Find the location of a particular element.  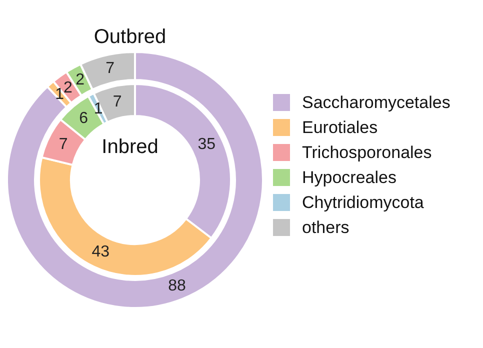

legend-label: Hypocreales is located at coordinates (349, 178).